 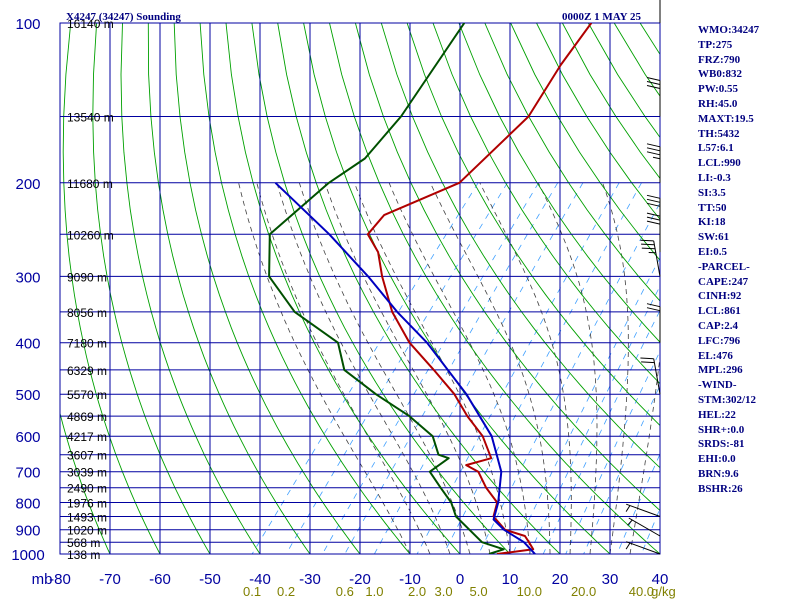 I want to click on index-item: SHR+:0.0, so click(x=721, y=429).